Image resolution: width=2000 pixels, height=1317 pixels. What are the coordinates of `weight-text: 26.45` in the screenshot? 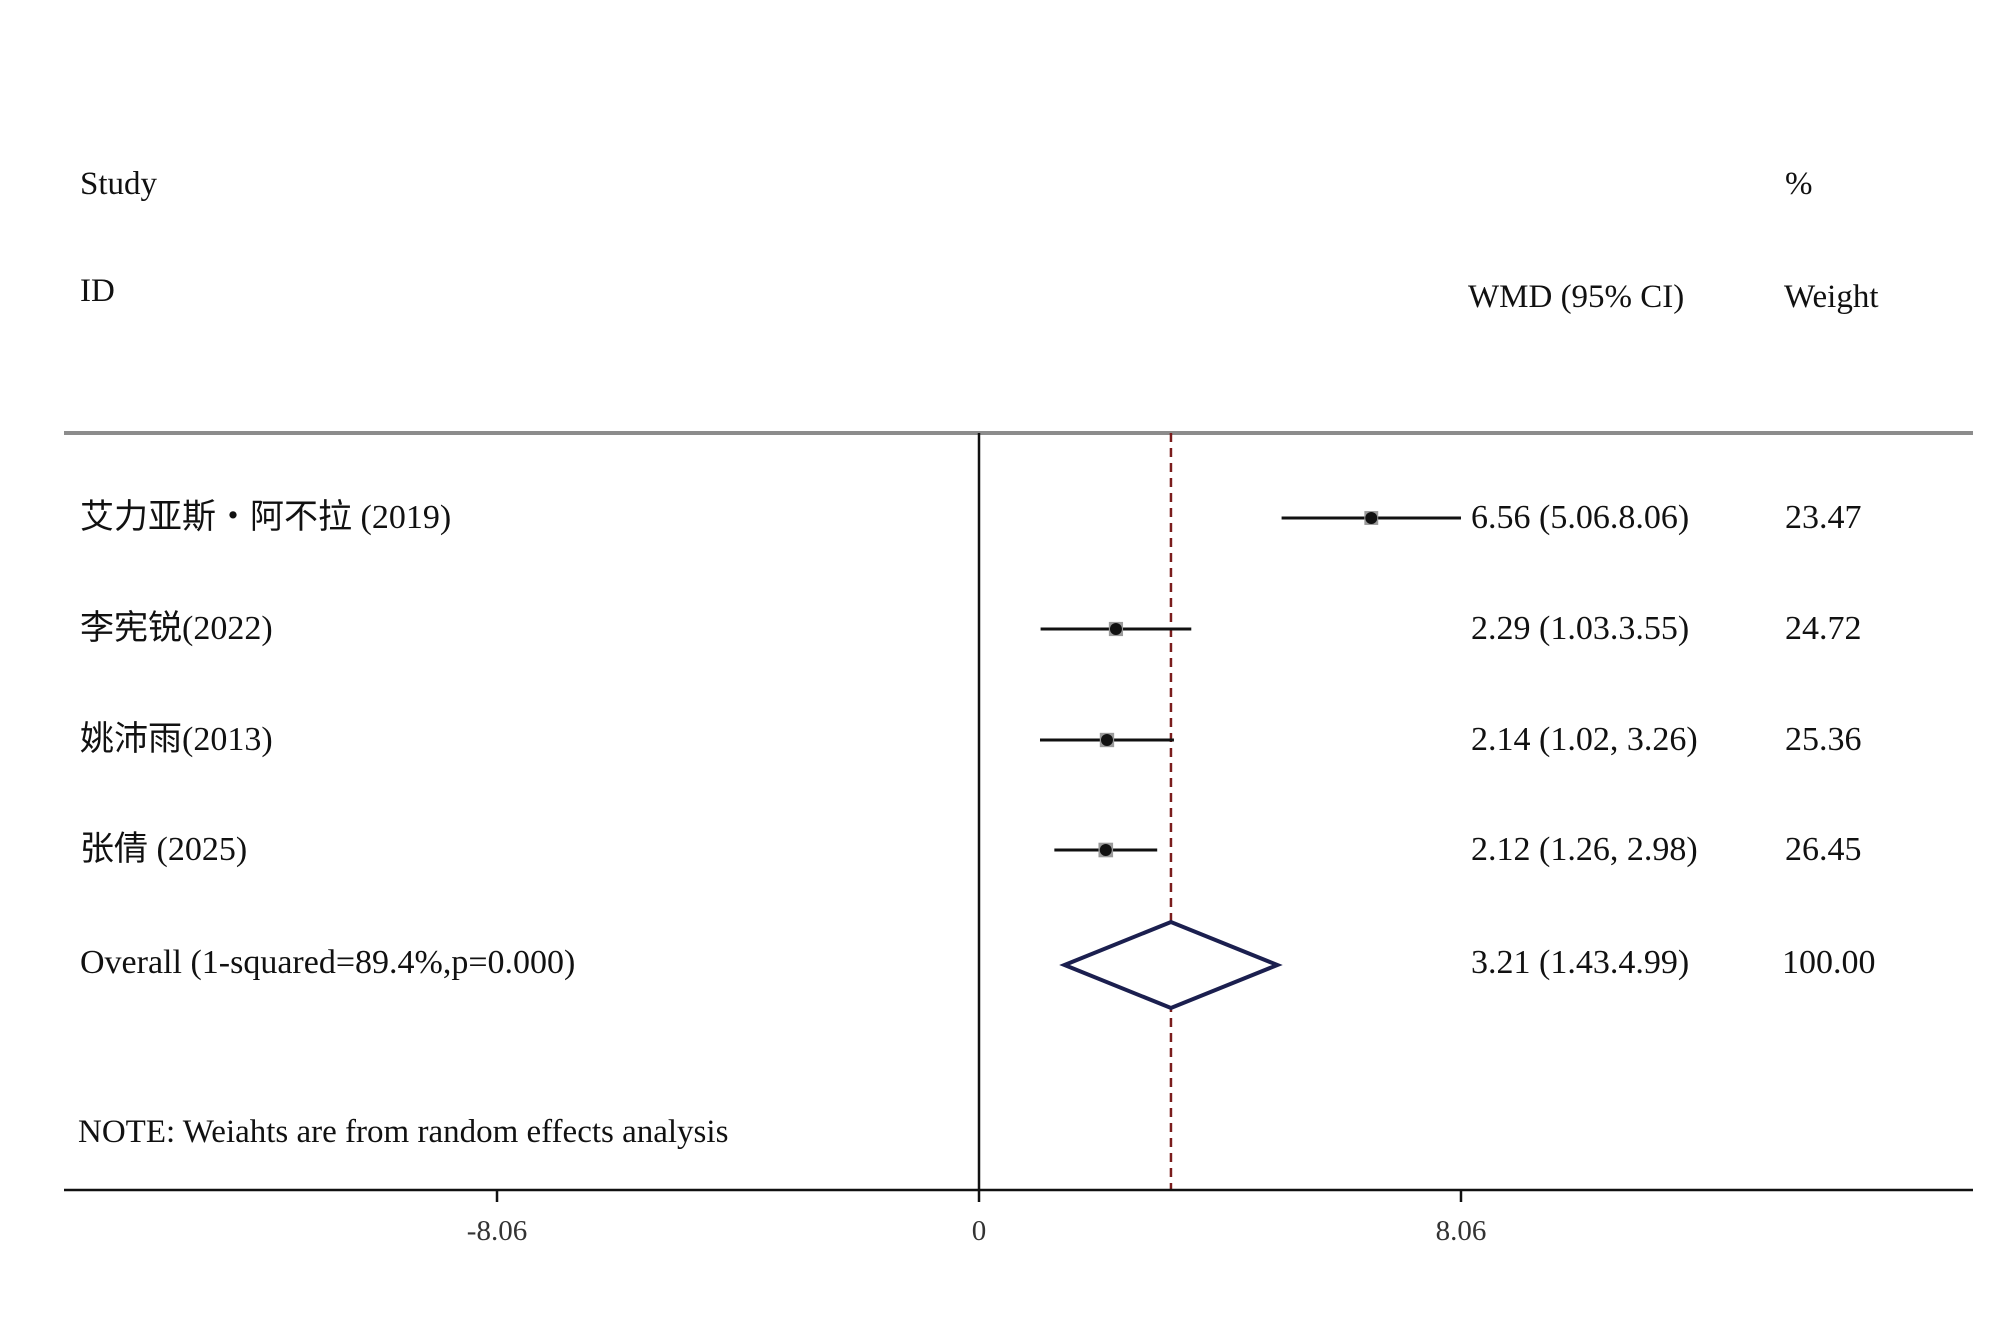 It's located at (1823, 849).